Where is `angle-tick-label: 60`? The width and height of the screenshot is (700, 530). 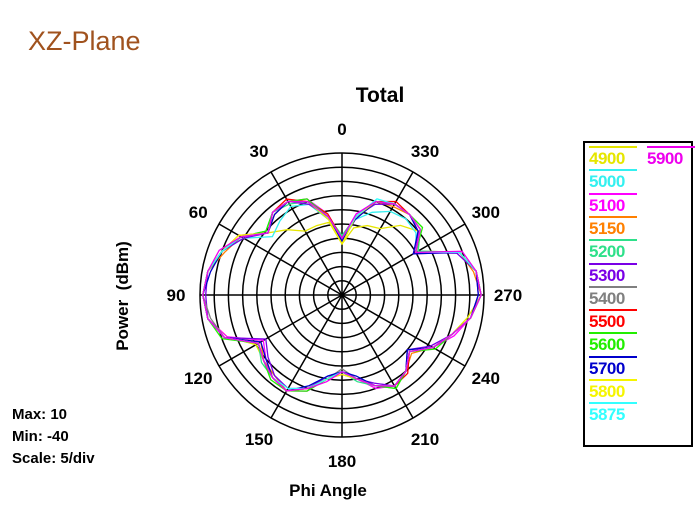
angle-tick-label: 60 is located at coordinates (198, 212).